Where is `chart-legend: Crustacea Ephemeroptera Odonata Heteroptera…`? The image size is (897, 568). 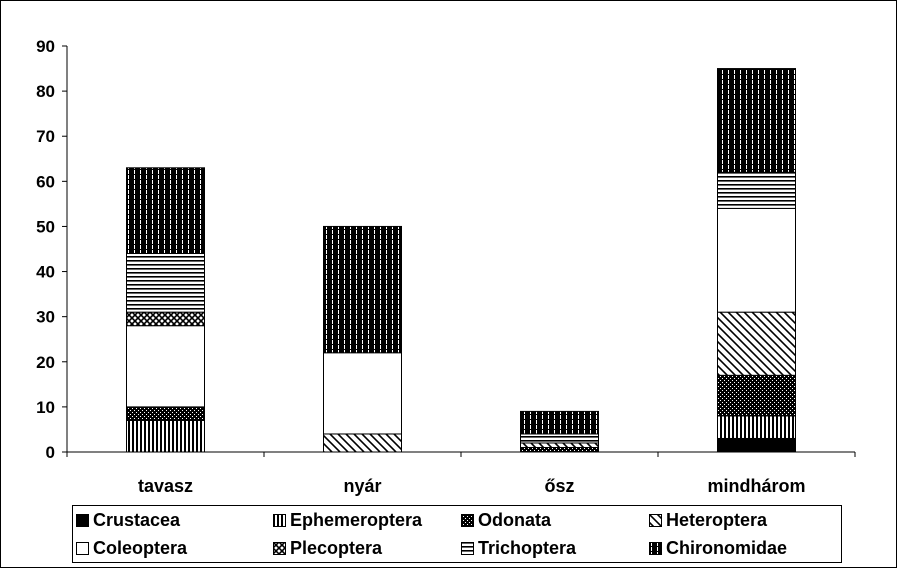 chart-legend: Crustacea Ephemeroptera Odonata Heteroptera… is located at coordinates (457, 534).